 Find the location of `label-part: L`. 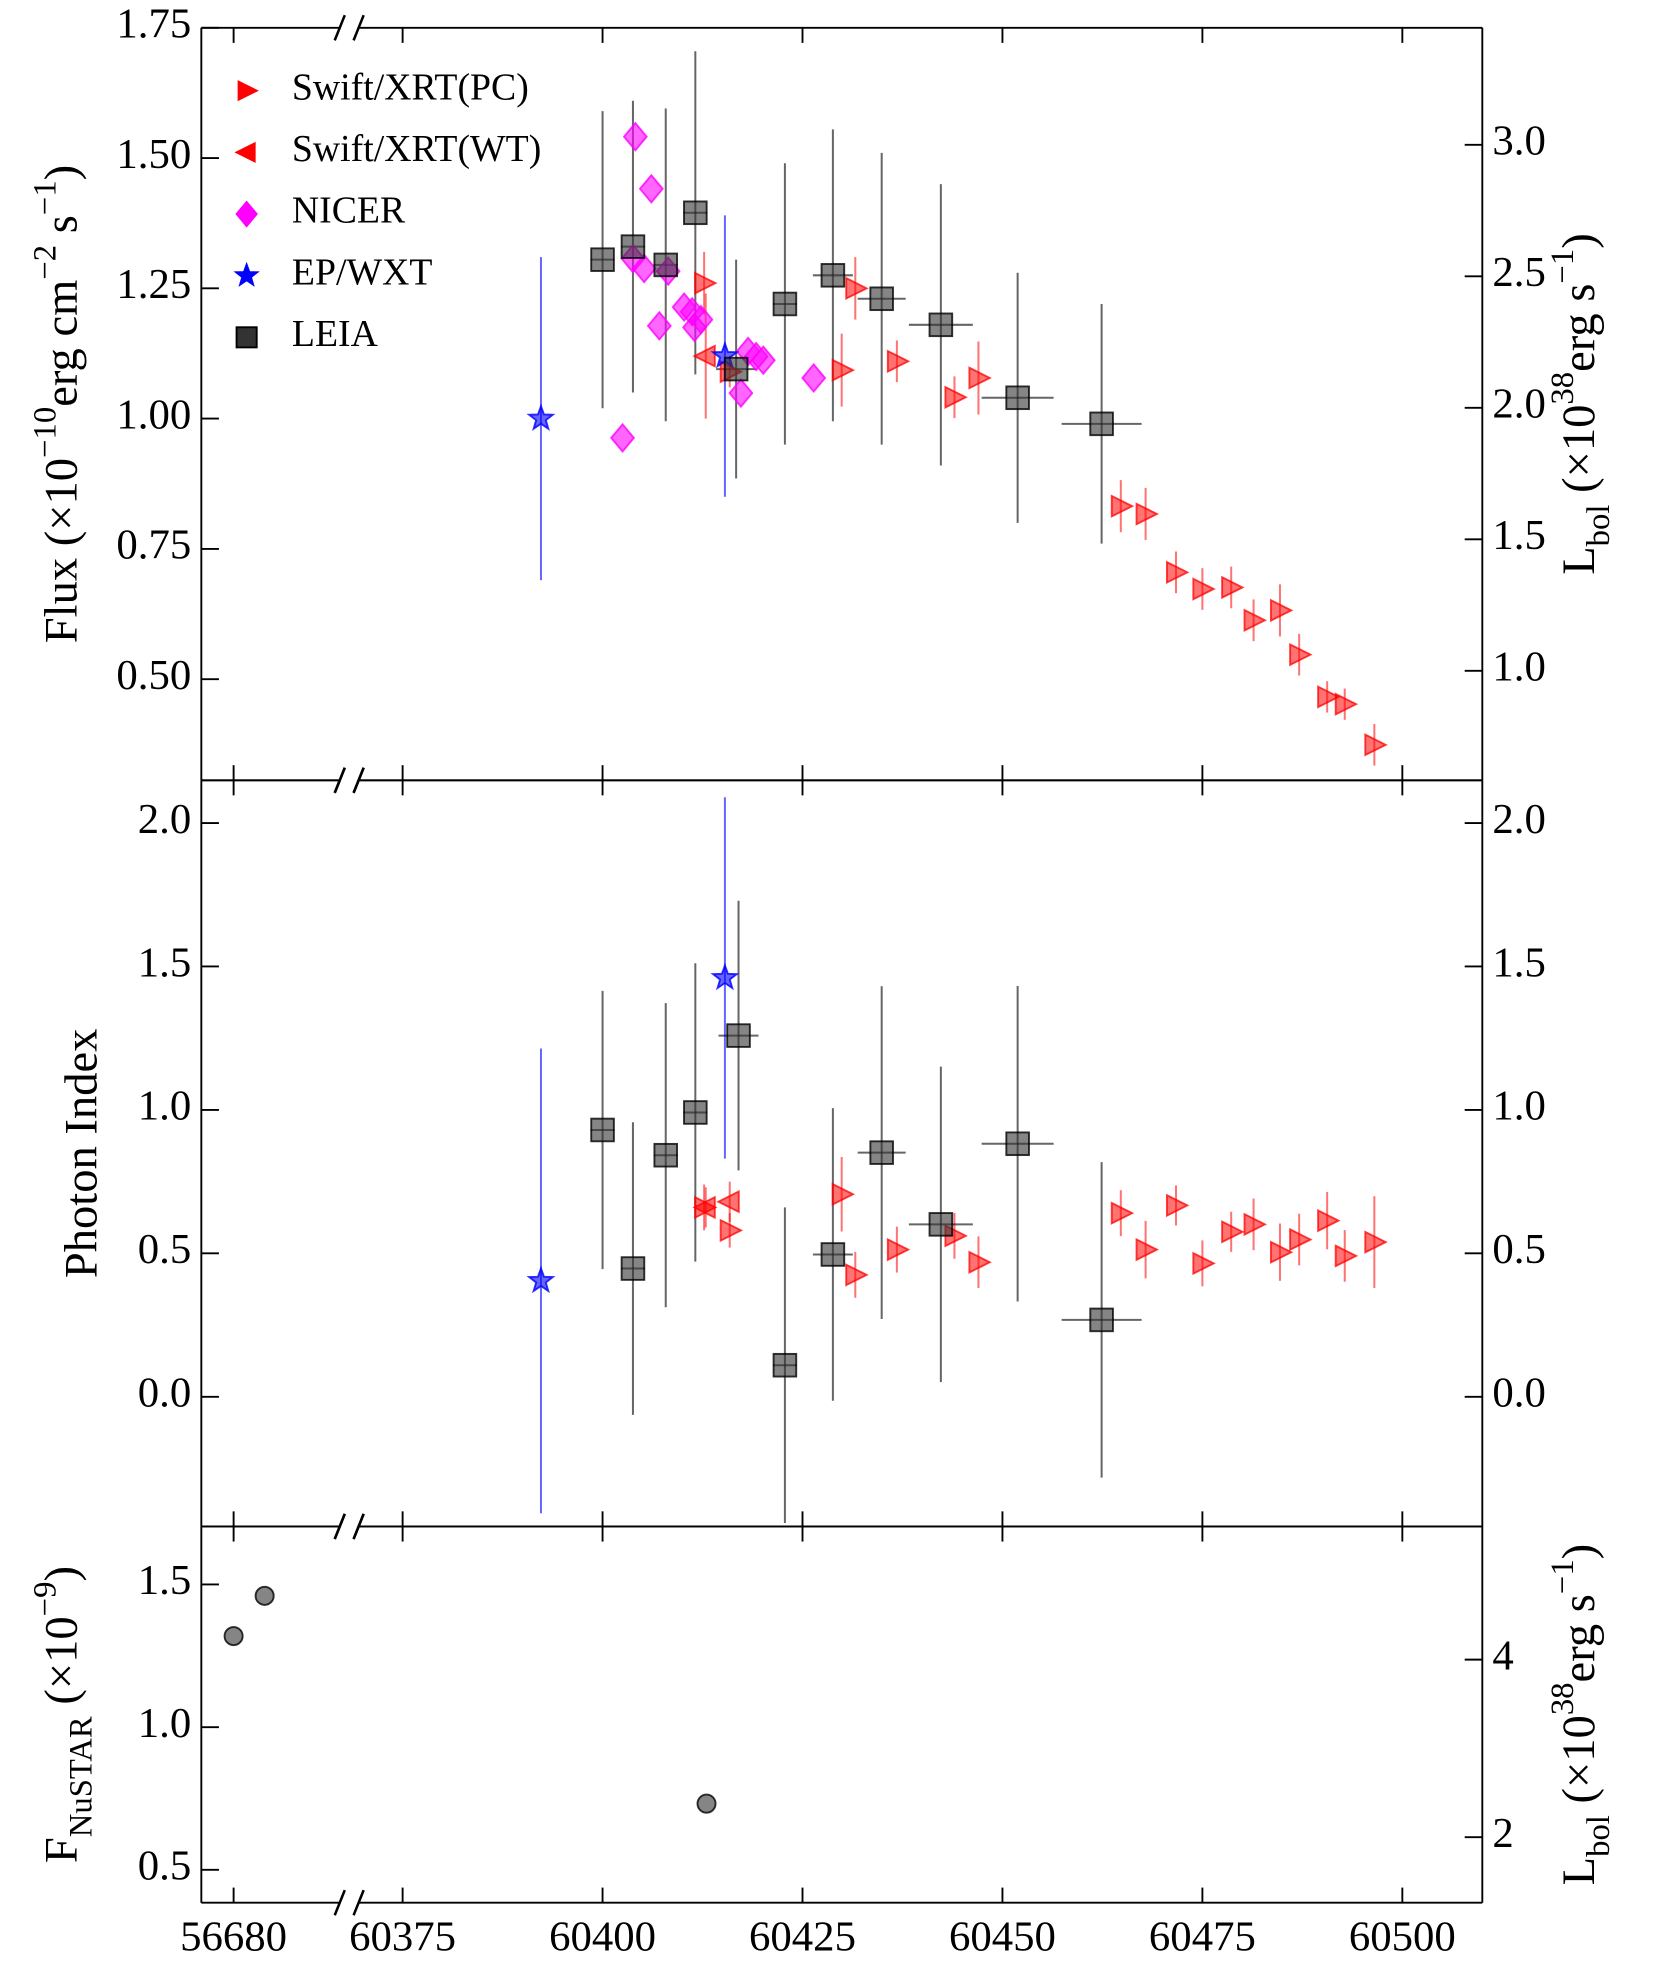

label-part: L is located at coordinates (1579, 1871).